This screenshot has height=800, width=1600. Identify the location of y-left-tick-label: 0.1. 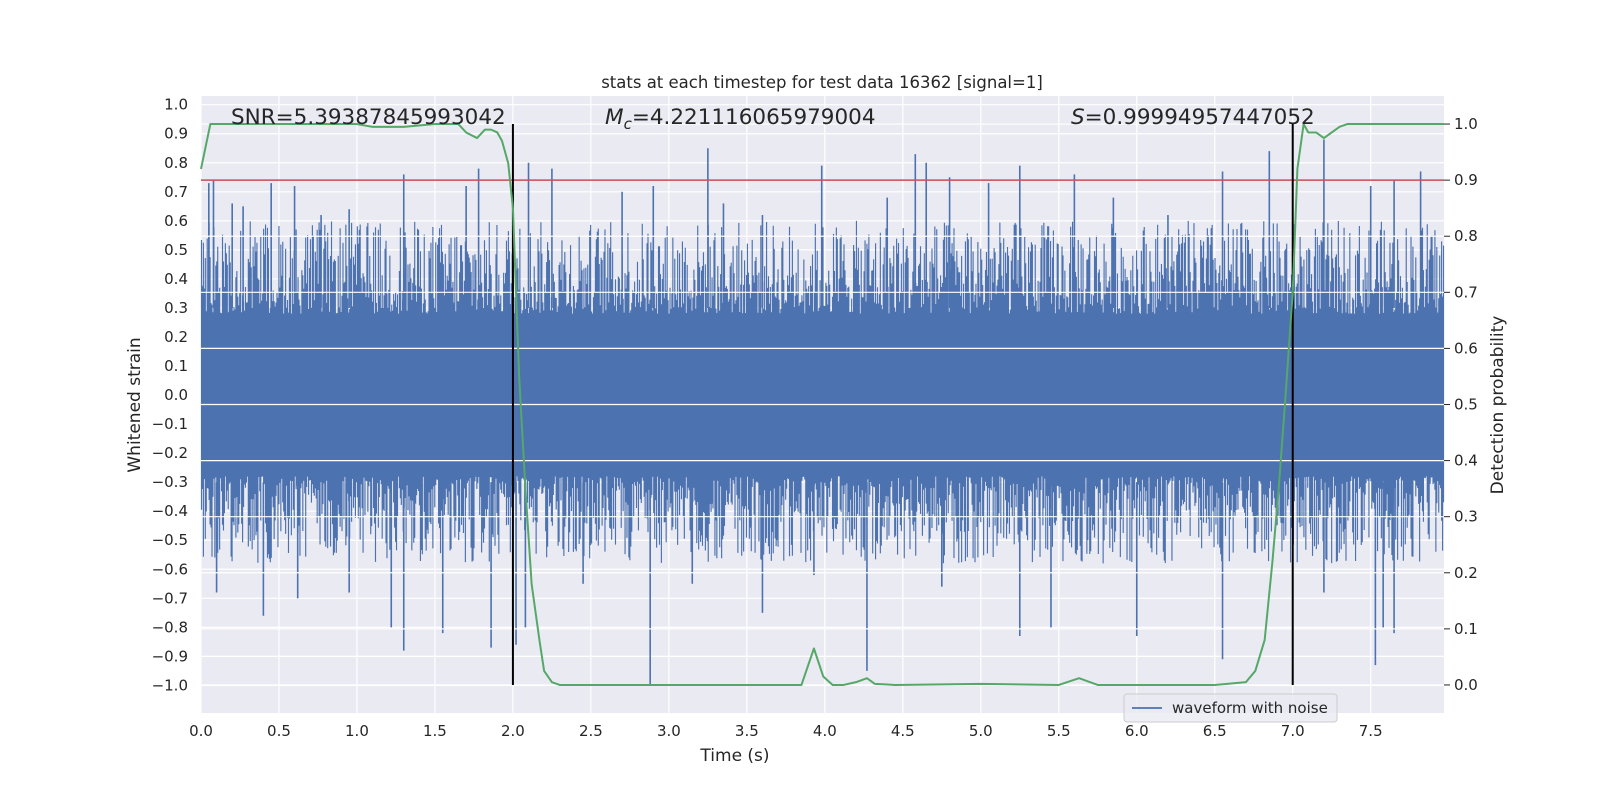
(176, 366).